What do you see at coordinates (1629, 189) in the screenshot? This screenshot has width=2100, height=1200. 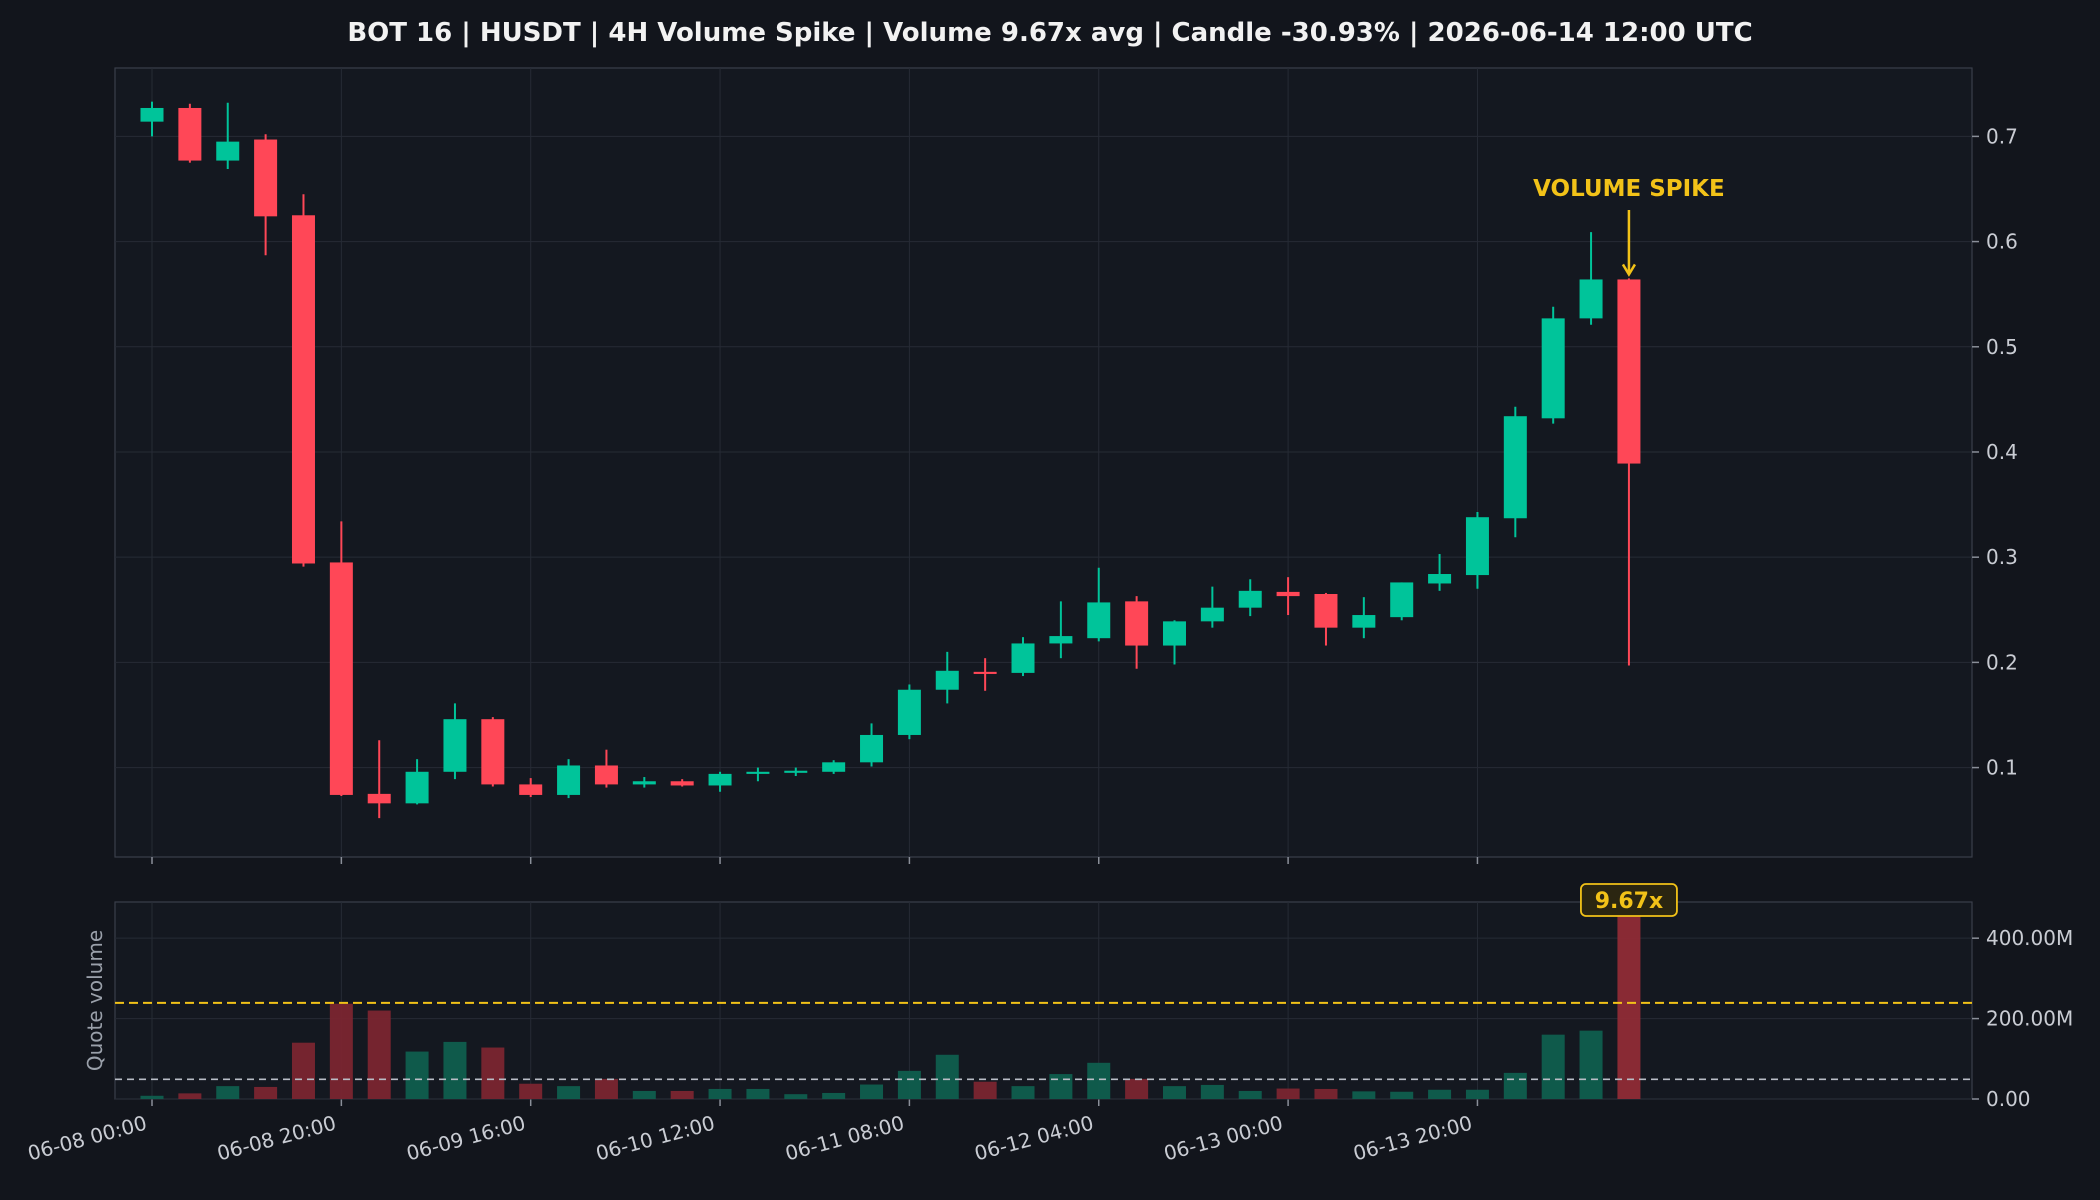 I see `volume-spike-annotation: VOLUME SPIKE` at bounding box center [1629, 189].